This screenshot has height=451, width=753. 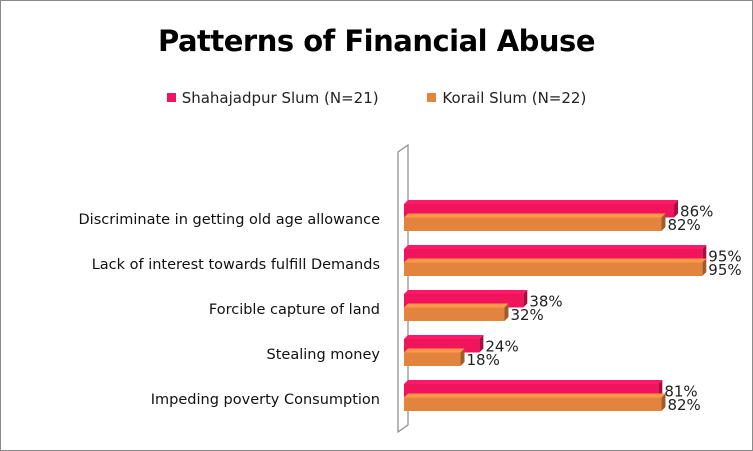 I want to click on legend-item-korail: Korail Slum (N=22), so click(x=506, y=98).